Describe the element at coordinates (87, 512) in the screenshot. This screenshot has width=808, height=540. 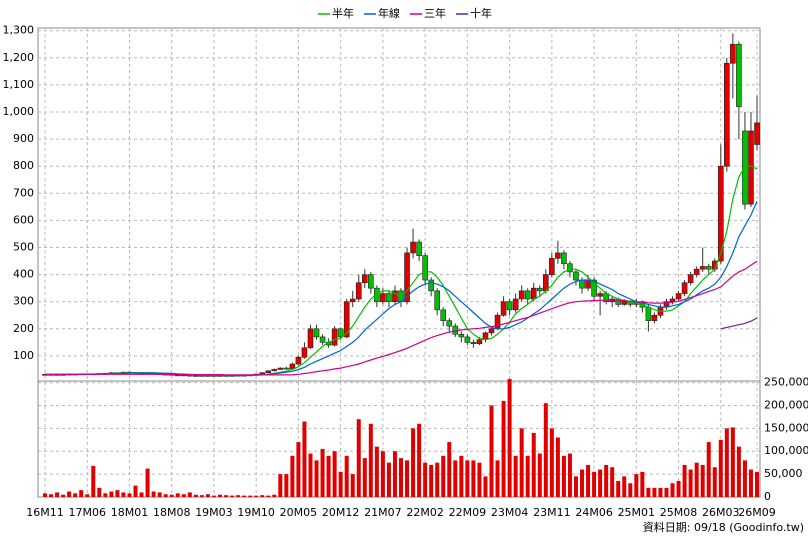
I see `x-tick-label: 17M06` at that location.